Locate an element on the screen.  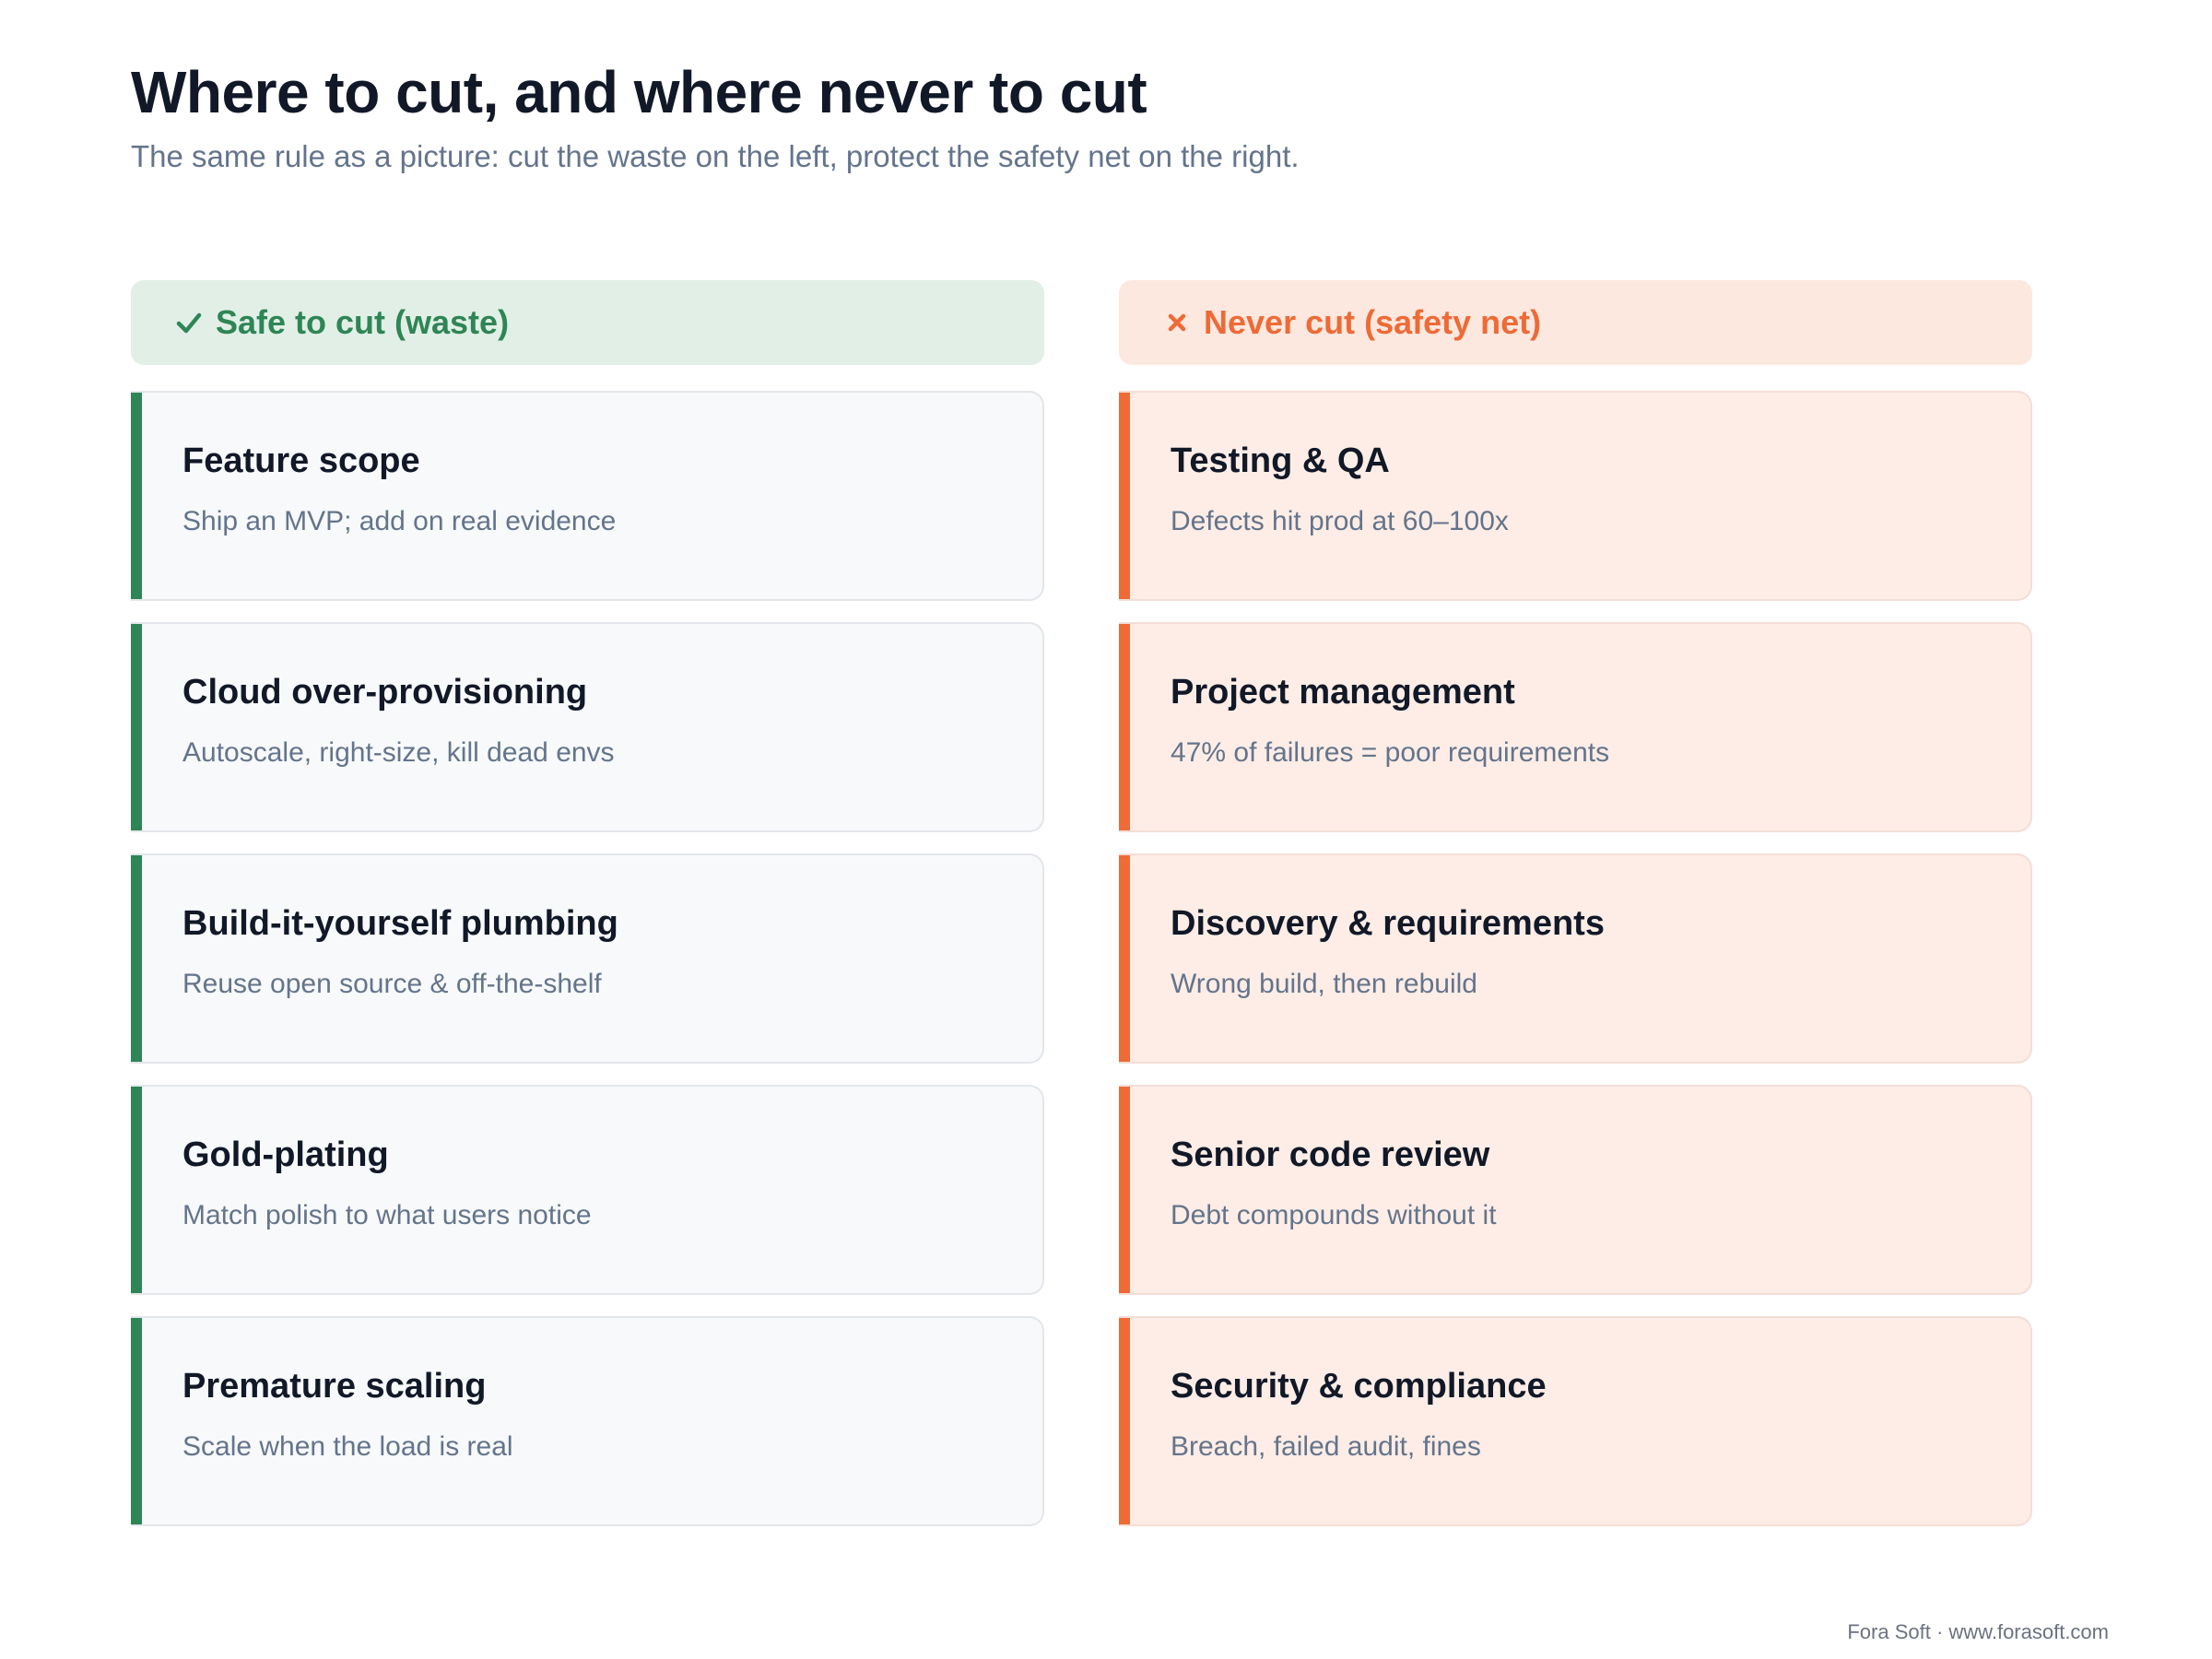
safe-to-cut-label: Safe to cut (waste) is located at coordinates (363, 322).